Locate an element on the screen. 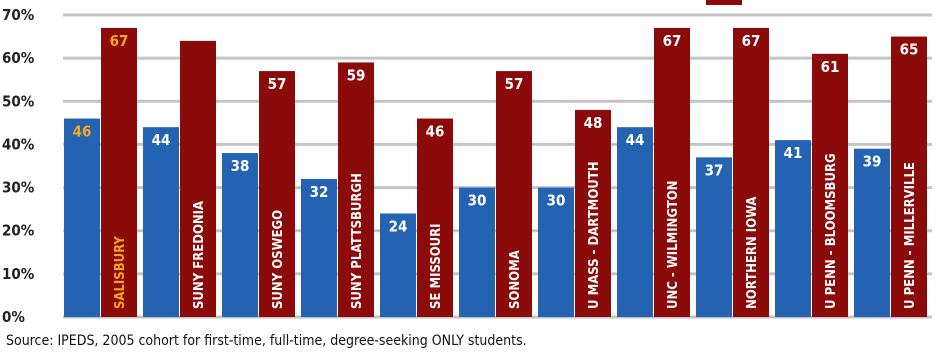 The height and width of the screenshot is (356, 936). category-label: U PENN - MILLERVILLE is located at coordinates (910, 235).